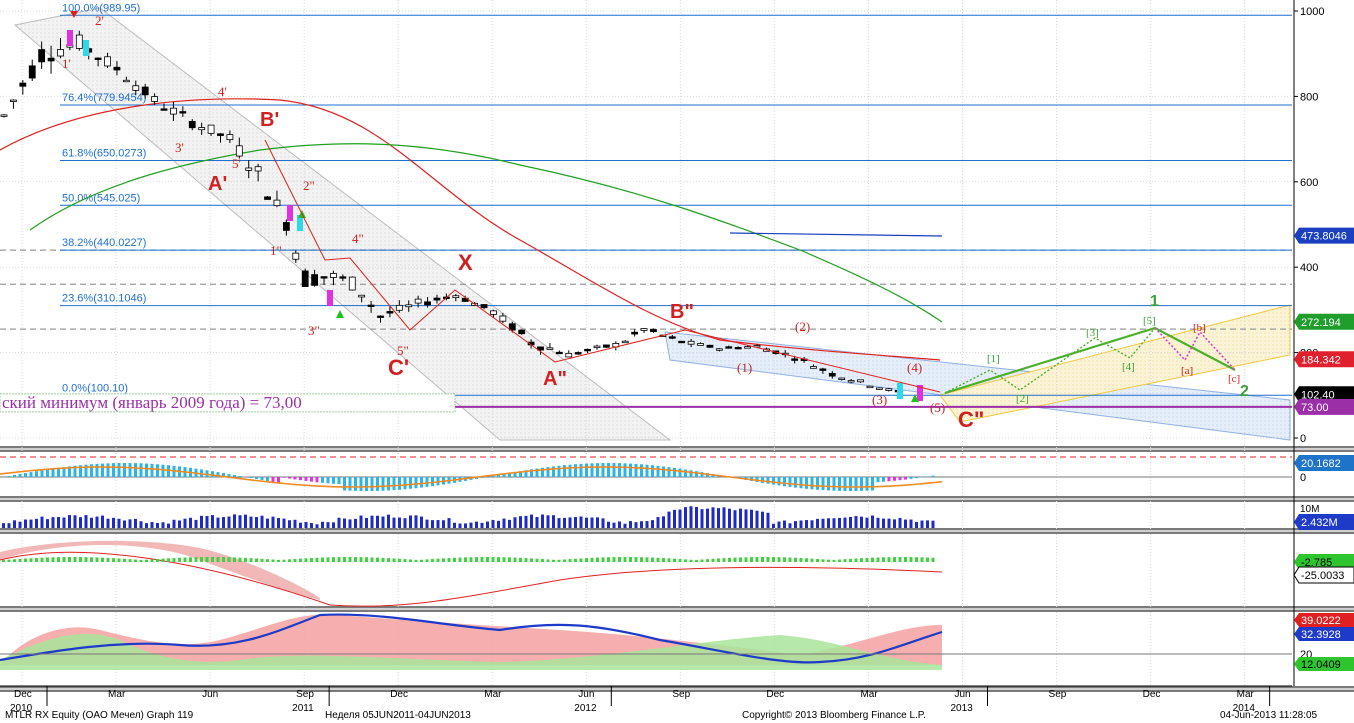  Describe the element at coordinates (1321, 635) in the screenshot. I see `dmi-badge-label: 32.3928` at that location.